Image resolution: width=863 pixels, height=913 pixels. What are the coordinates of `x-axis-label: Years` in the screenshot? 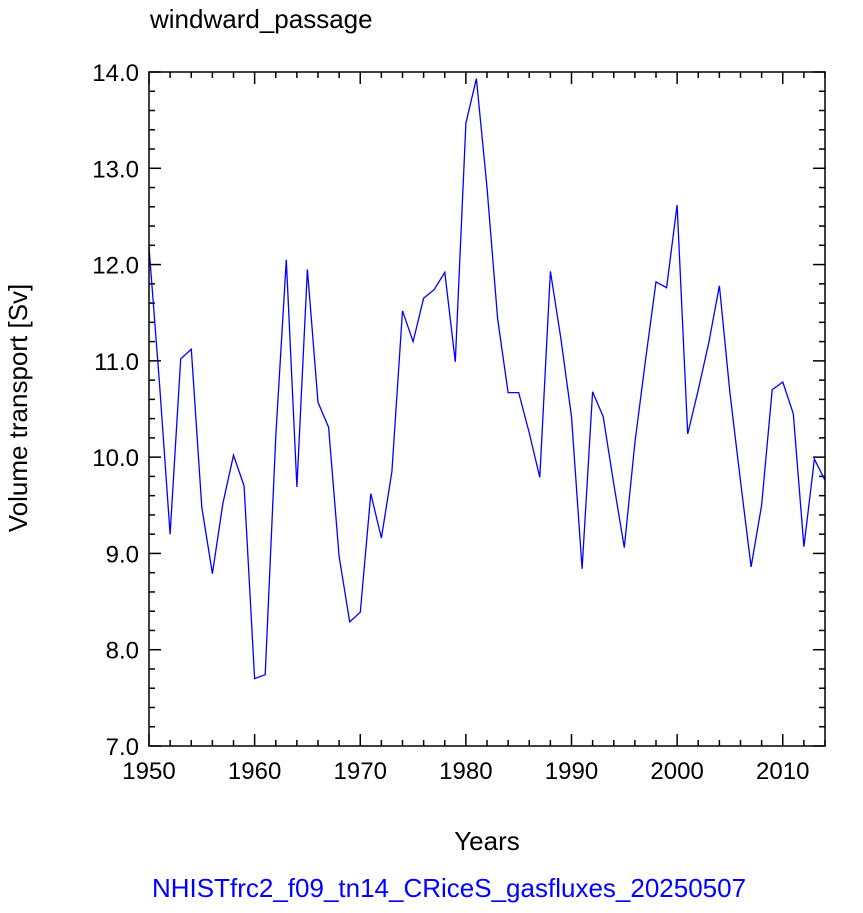 It's located at (487, 841).